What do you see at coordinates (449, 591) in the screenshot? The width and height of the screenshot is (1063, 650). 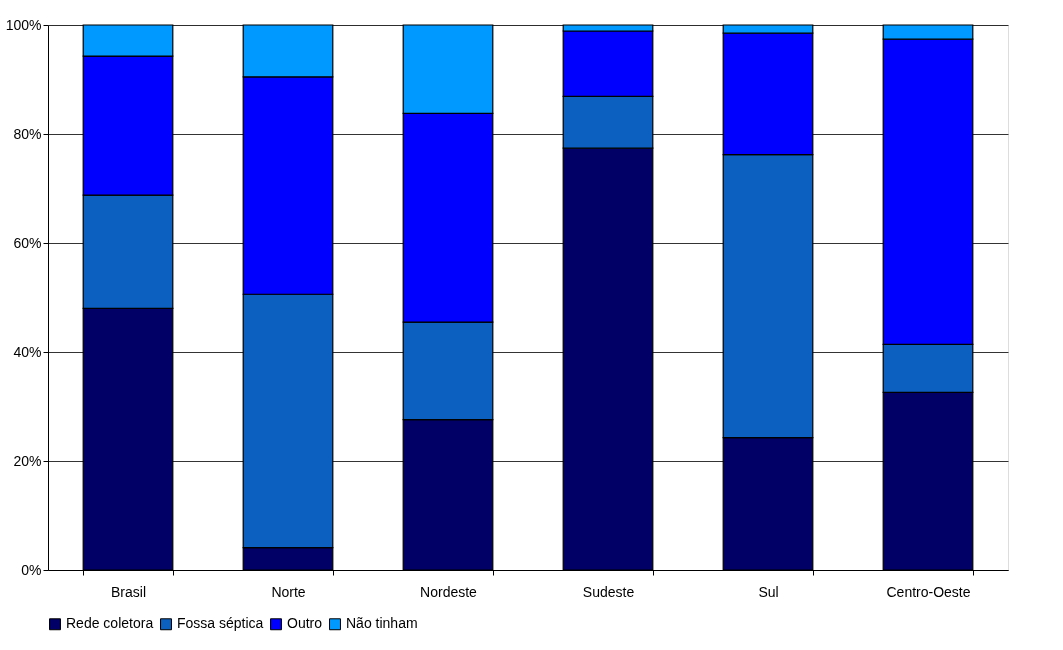 I see `x-tick-label: Nordeste` at bounding box center [449, 591].